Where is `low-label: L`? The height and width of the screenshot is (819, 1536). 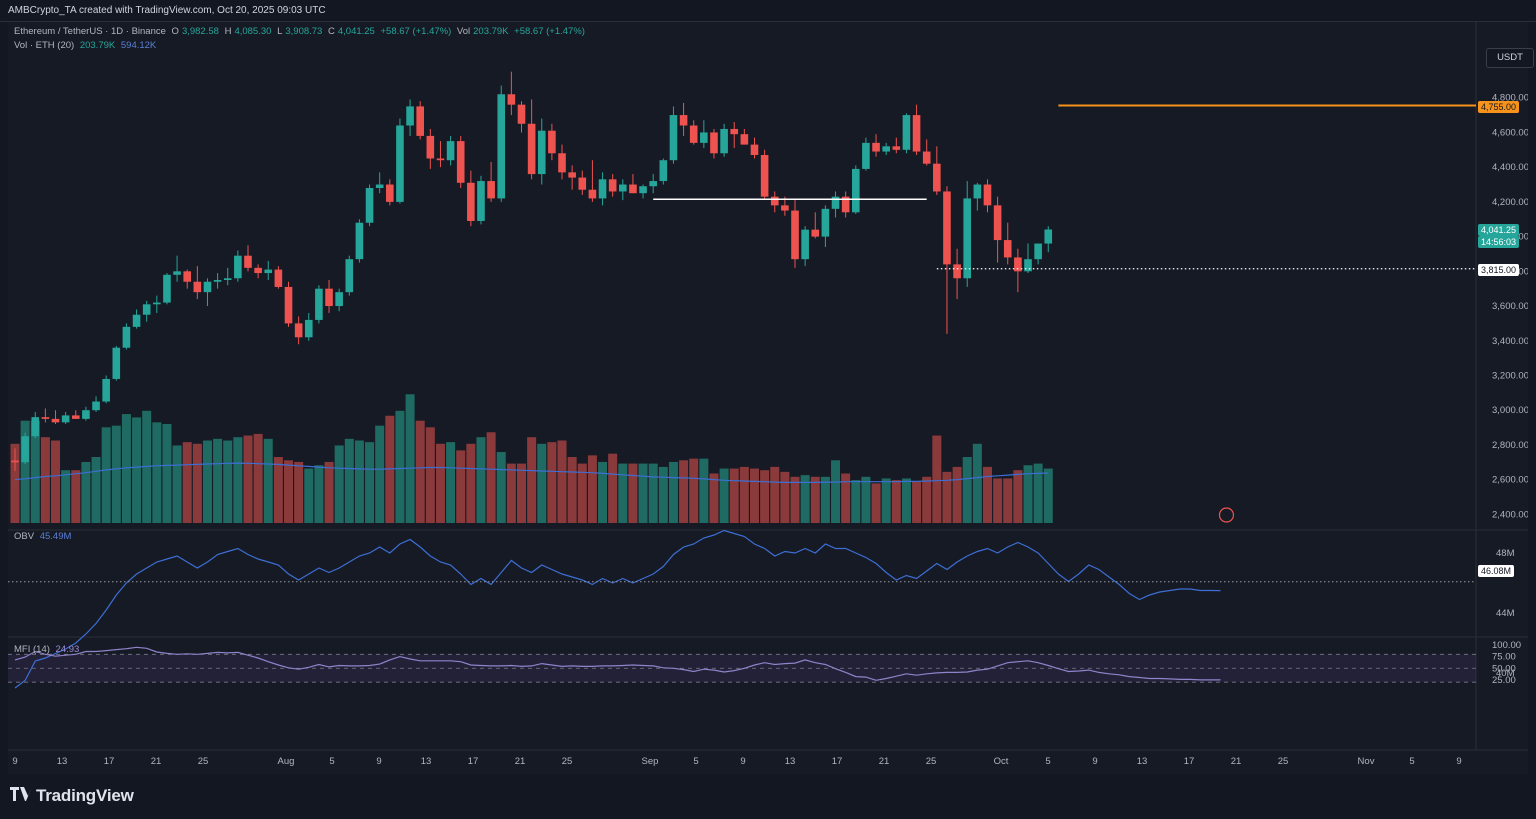 low-label: L is located at coordinates (280, 31).